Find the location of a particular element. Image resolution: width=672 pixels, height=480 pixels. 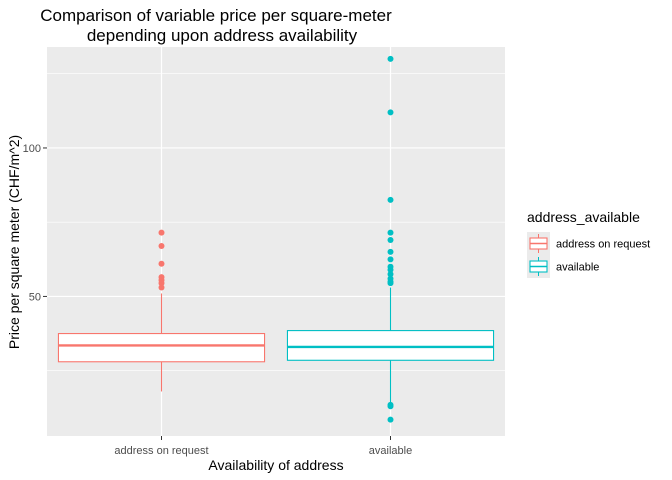

legend-label: address on request is located at coordinates (603, 245).